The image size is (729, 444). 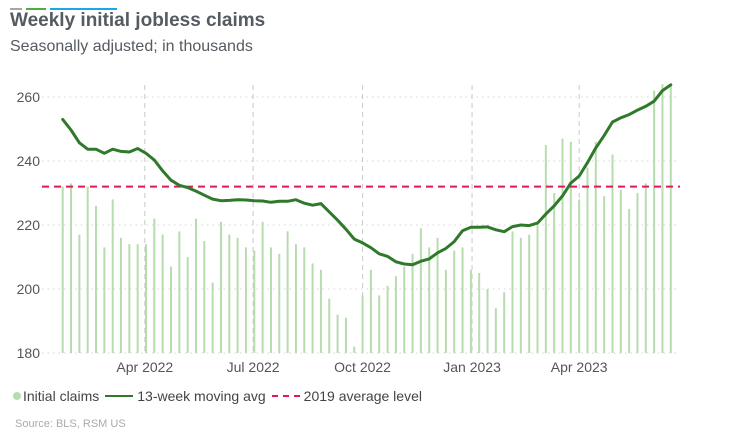 I want to click on accent-bar-green, so click(x=36, y=9).